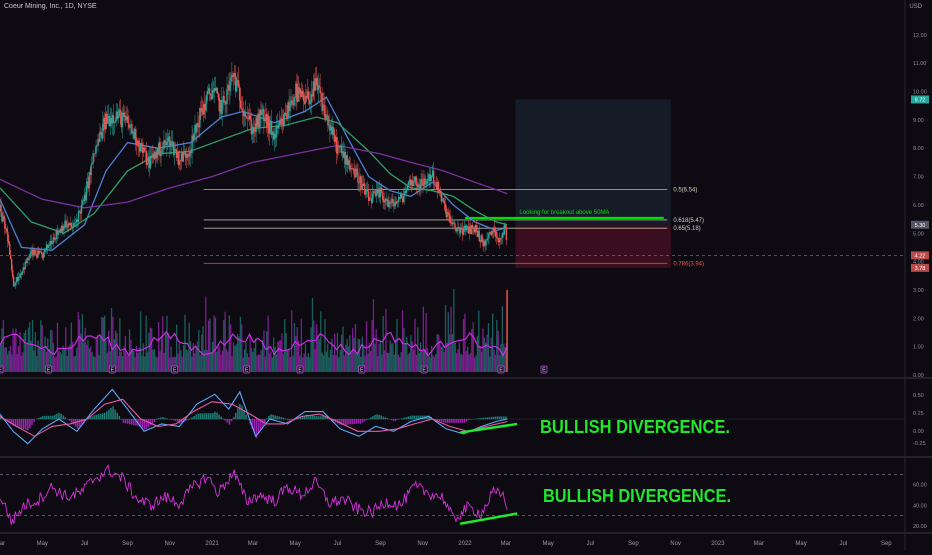 This screenshot has height=555, width=932. I want to click on rsi-axis-tick: 40.00, so click(920, 506).